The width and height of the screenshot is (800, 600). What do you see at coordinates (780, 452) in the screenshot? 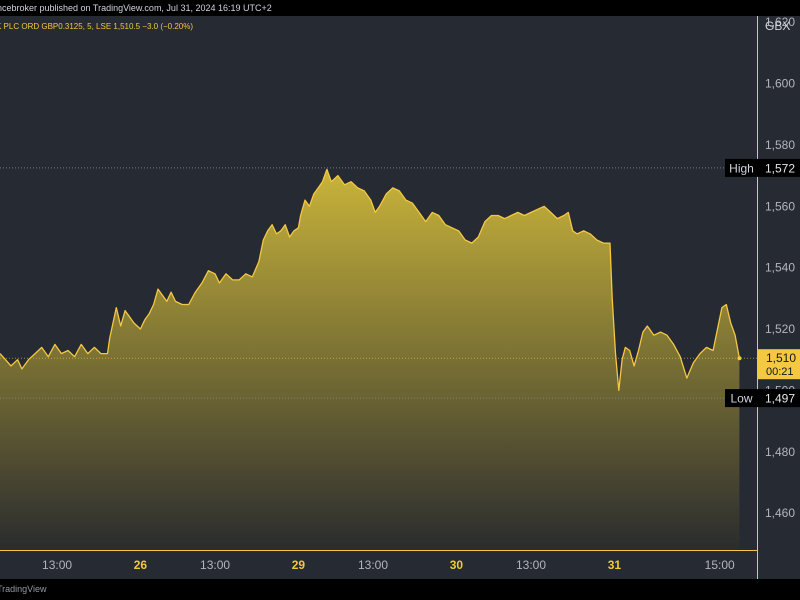
I see `price-tick-label: 1,480` at bounding box center [780, 452].